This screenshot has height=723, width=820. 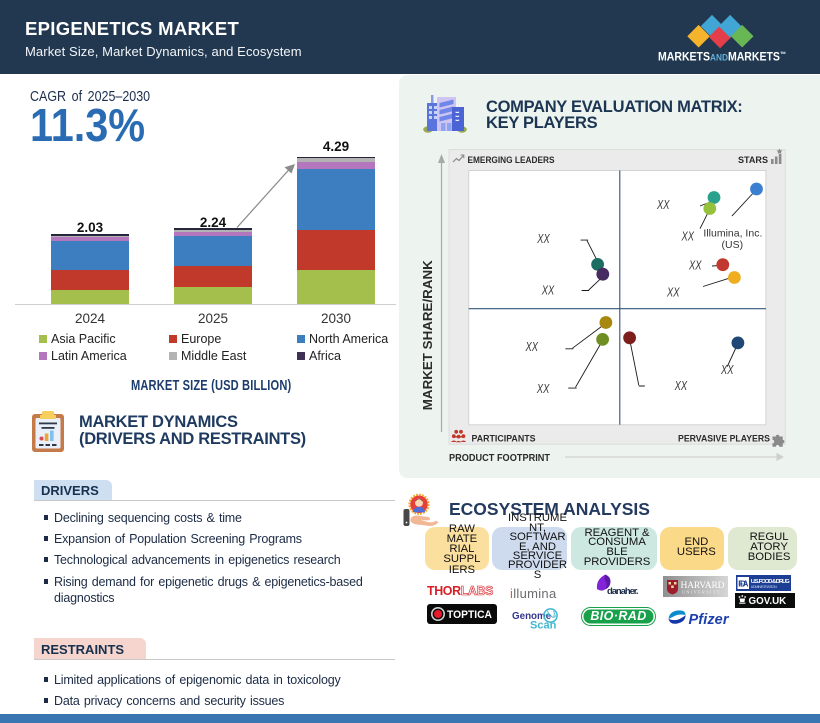 I want to click on svg-text: STARS, so click(x=753, y=160).